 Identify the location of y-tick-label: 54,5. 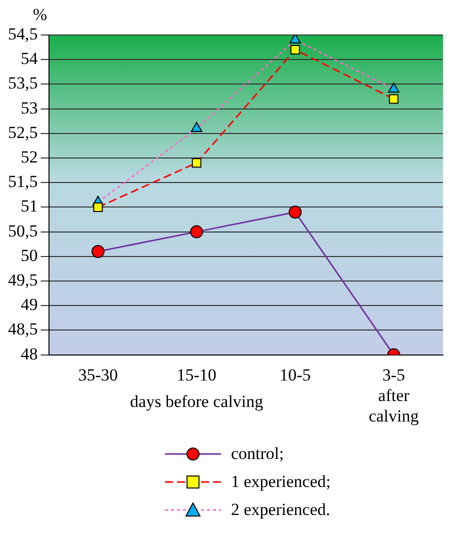
(23, 34).